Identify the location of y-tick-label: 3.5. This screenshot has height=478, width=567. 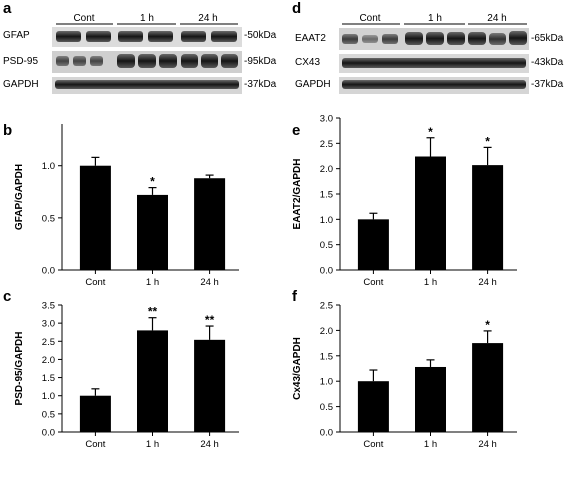
(48, 306).